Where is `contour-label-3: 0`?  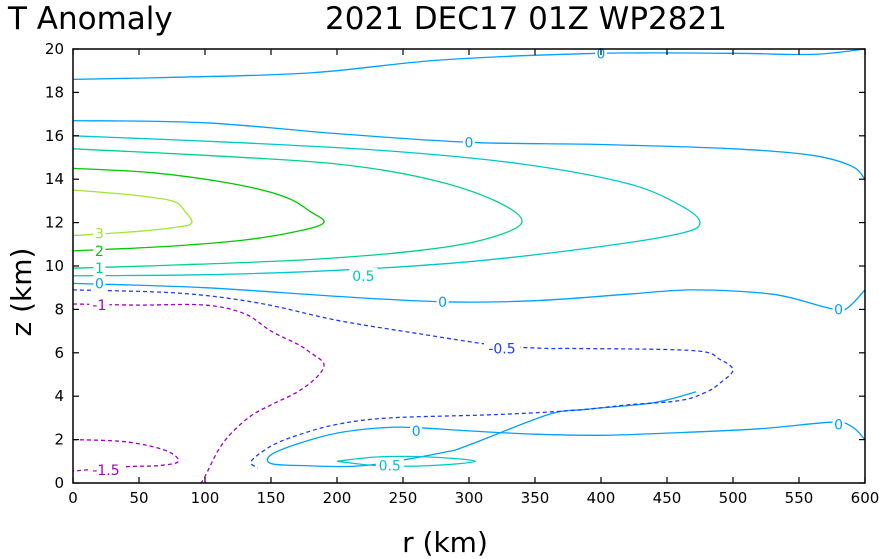
contour-label-3: 0 is located at coordinates (99, 284).